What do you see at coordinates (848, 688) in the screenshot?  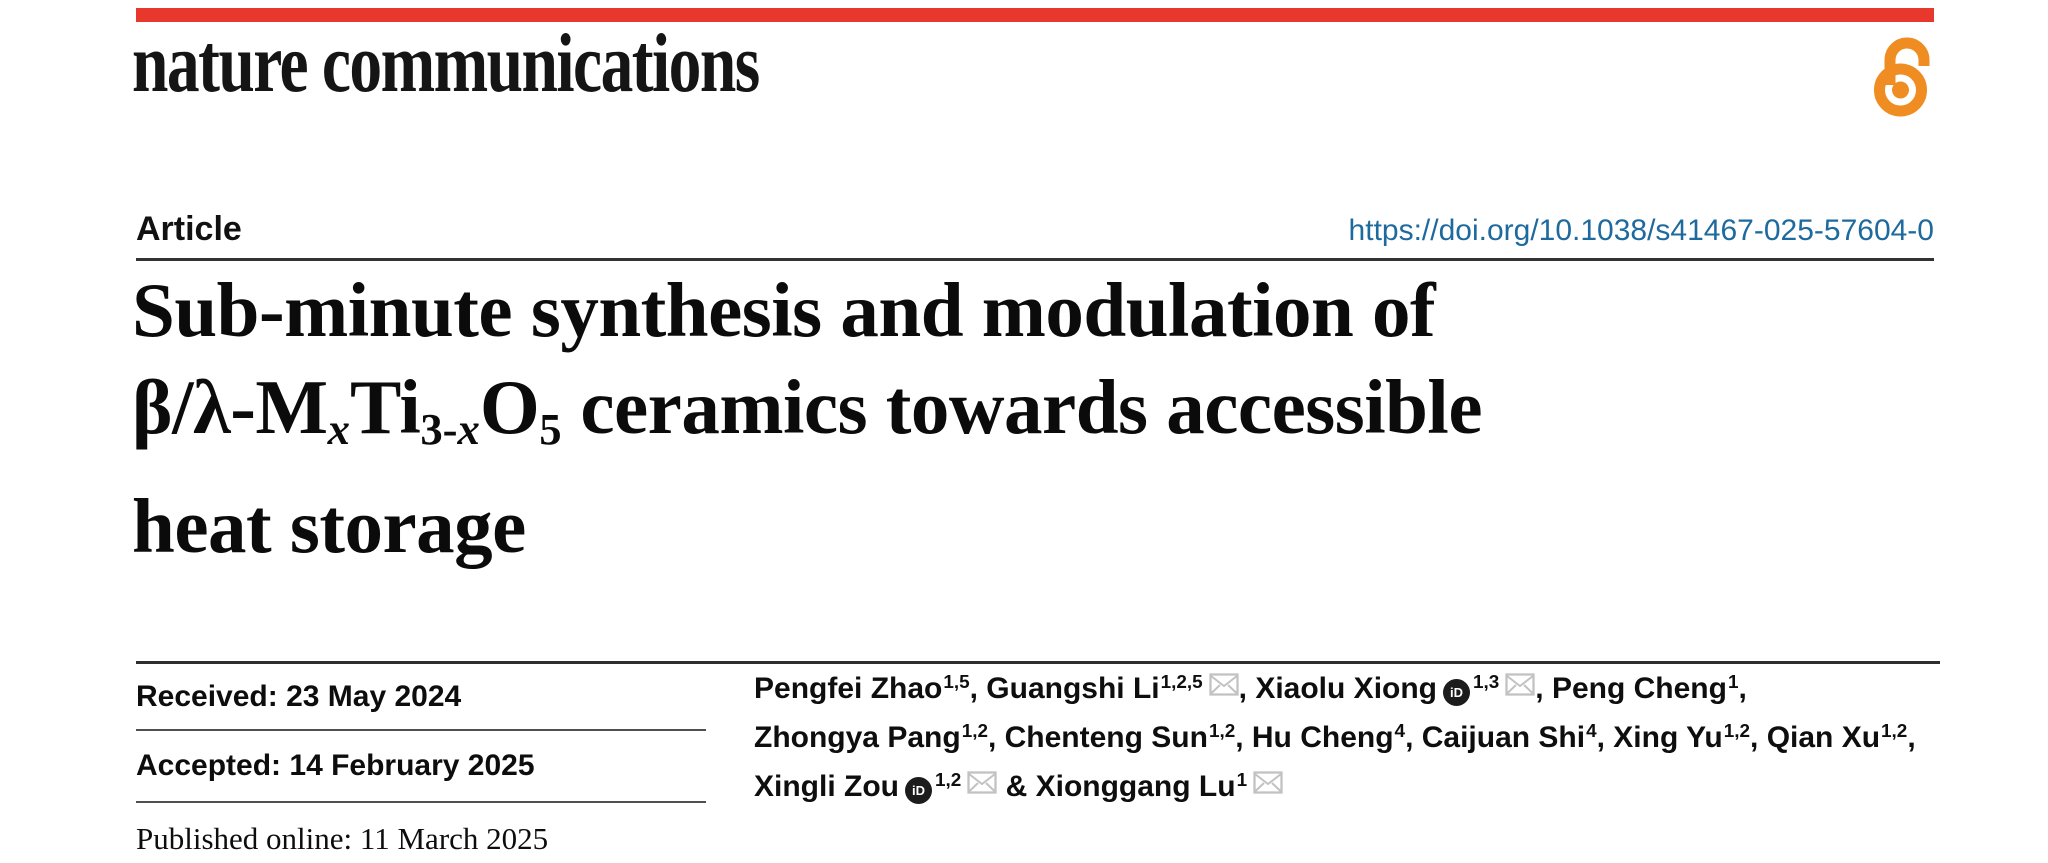 I see `author-name: Pengfei Zhao` at bounding box center [848, 688].